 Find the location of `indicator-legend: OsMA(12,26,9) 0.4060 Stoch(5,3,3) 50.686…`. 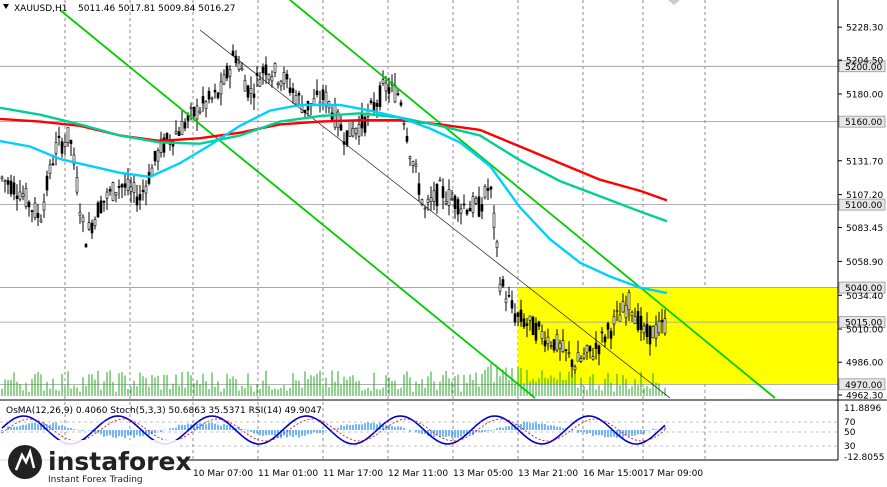

indicator-legend: OsMA(12,26,9) 0.4060 Stoch(5,3,3) 50.686… is located at coordinates (164, 411).